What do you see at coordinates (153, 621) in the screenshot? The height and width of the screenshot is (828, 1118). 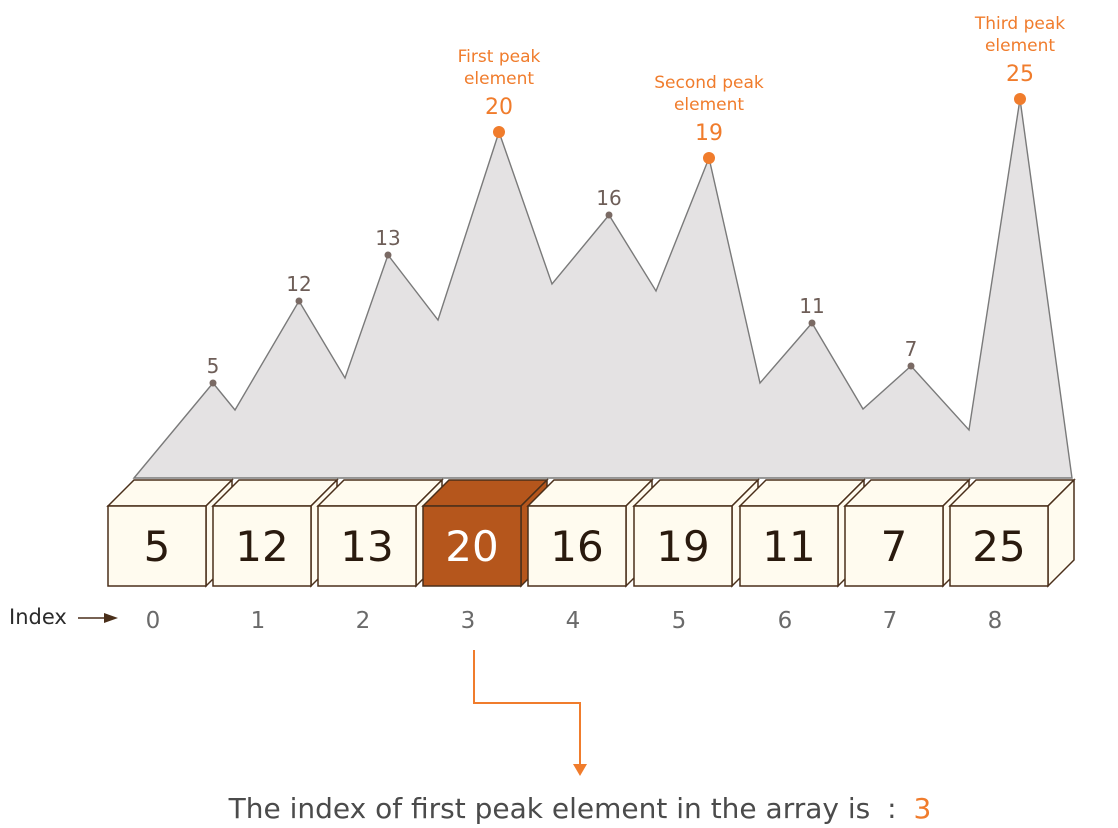 I see `index-value: 0` at bounding box center [153, 621].